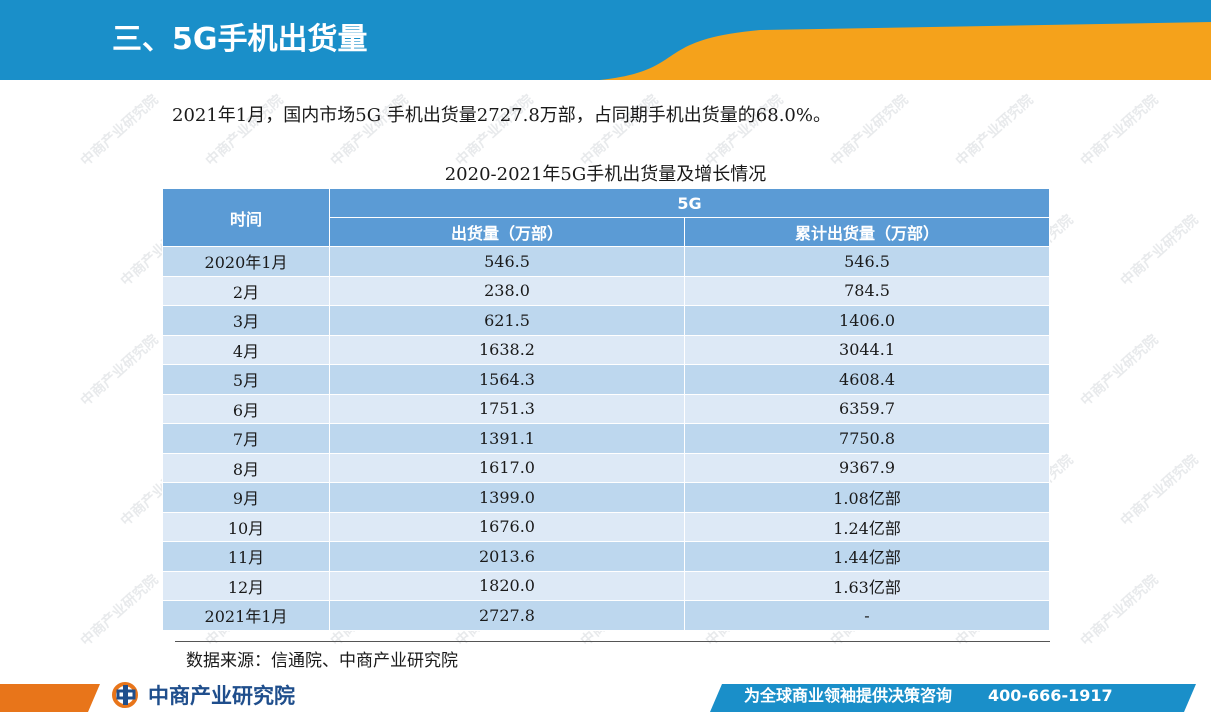 The height and width of the screenshot is (712, 1211). I want to click on cell-cumulative: 7750.8, so click(867, 438).